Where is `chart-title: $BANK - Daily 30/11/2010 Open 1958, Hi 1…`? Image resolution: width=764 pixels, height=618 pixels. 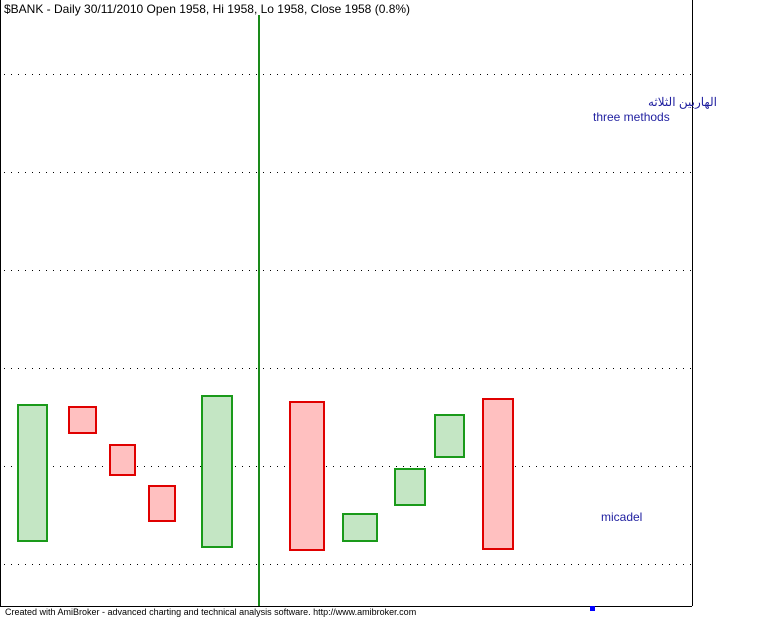
chart-title: $BANK - Daily 30/11/2010 Open 1958, Hi 1… is located at coordinates (207, 9).